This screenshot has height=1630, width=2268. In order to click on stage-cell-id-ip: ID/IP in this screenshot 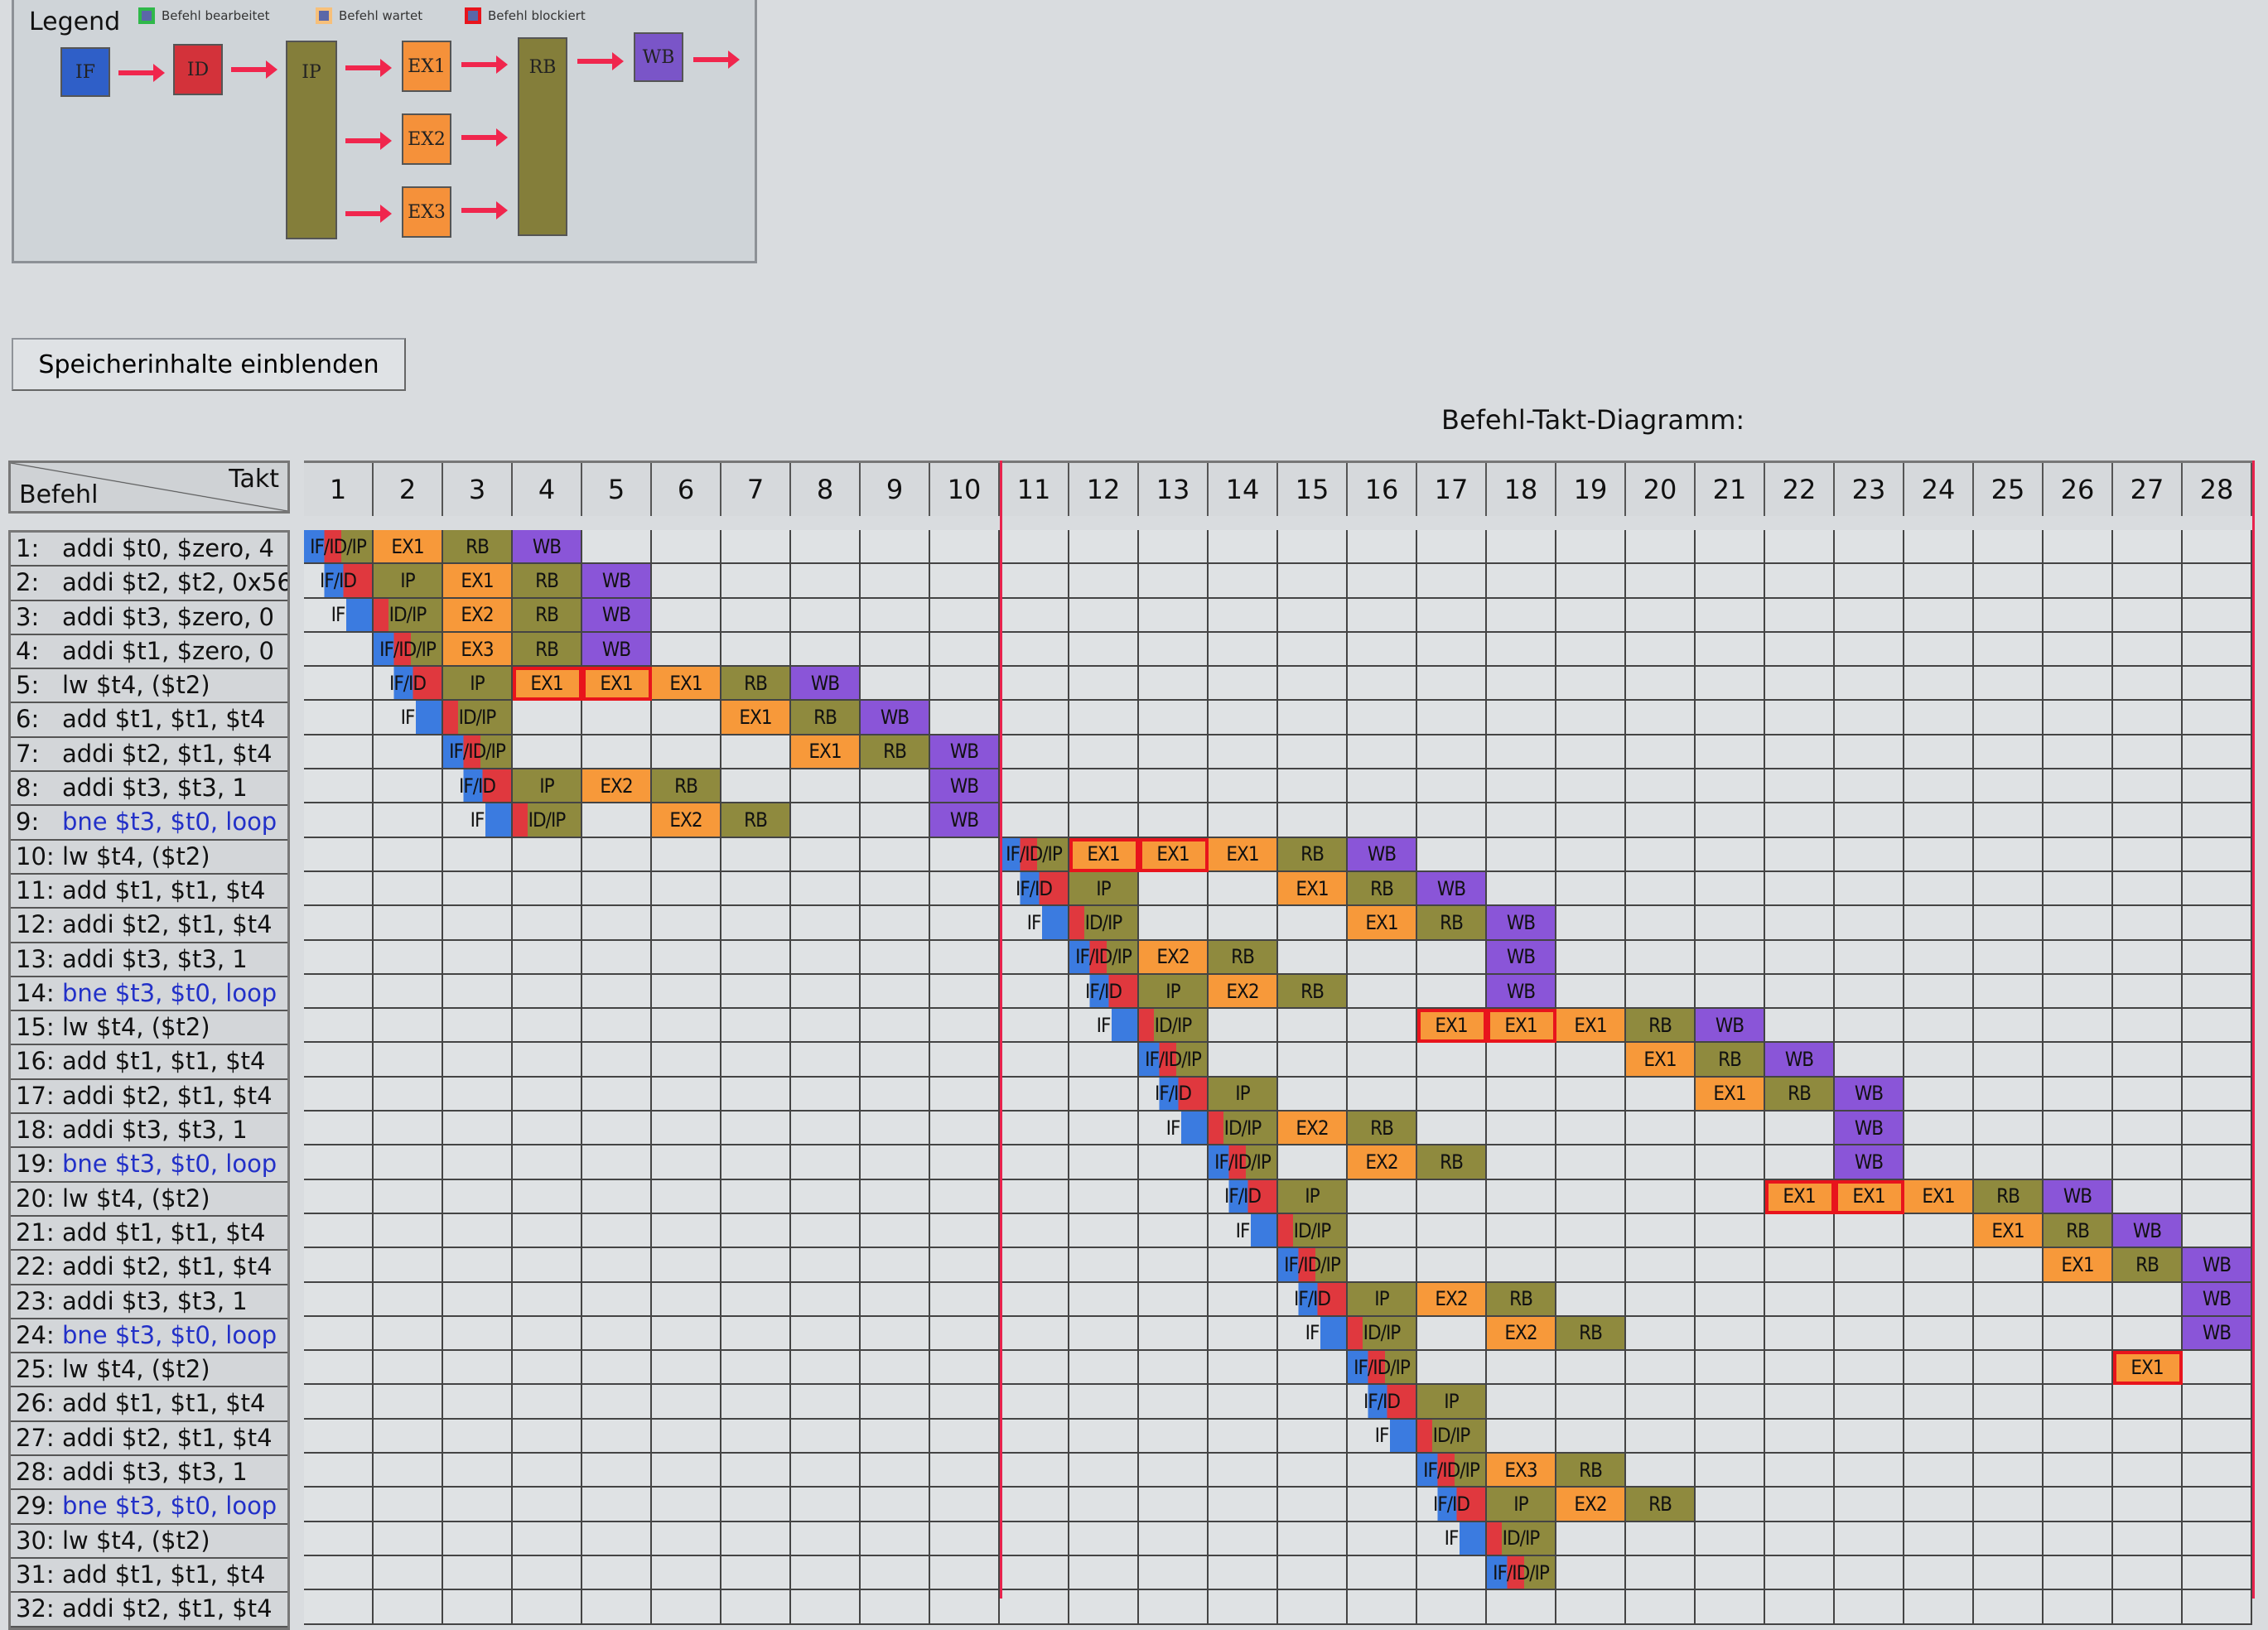, I will do `click(1313, 1231)`.